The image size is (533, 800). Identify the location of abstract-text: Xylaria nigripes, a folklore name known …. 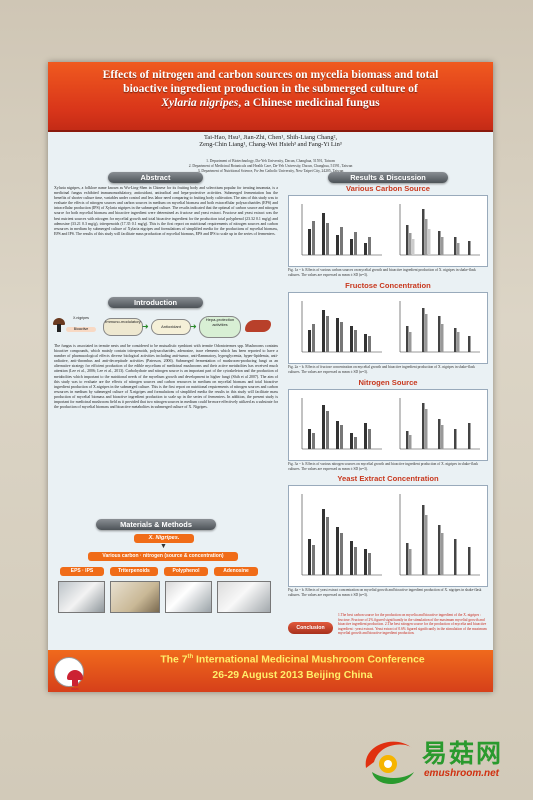
(166, 211).